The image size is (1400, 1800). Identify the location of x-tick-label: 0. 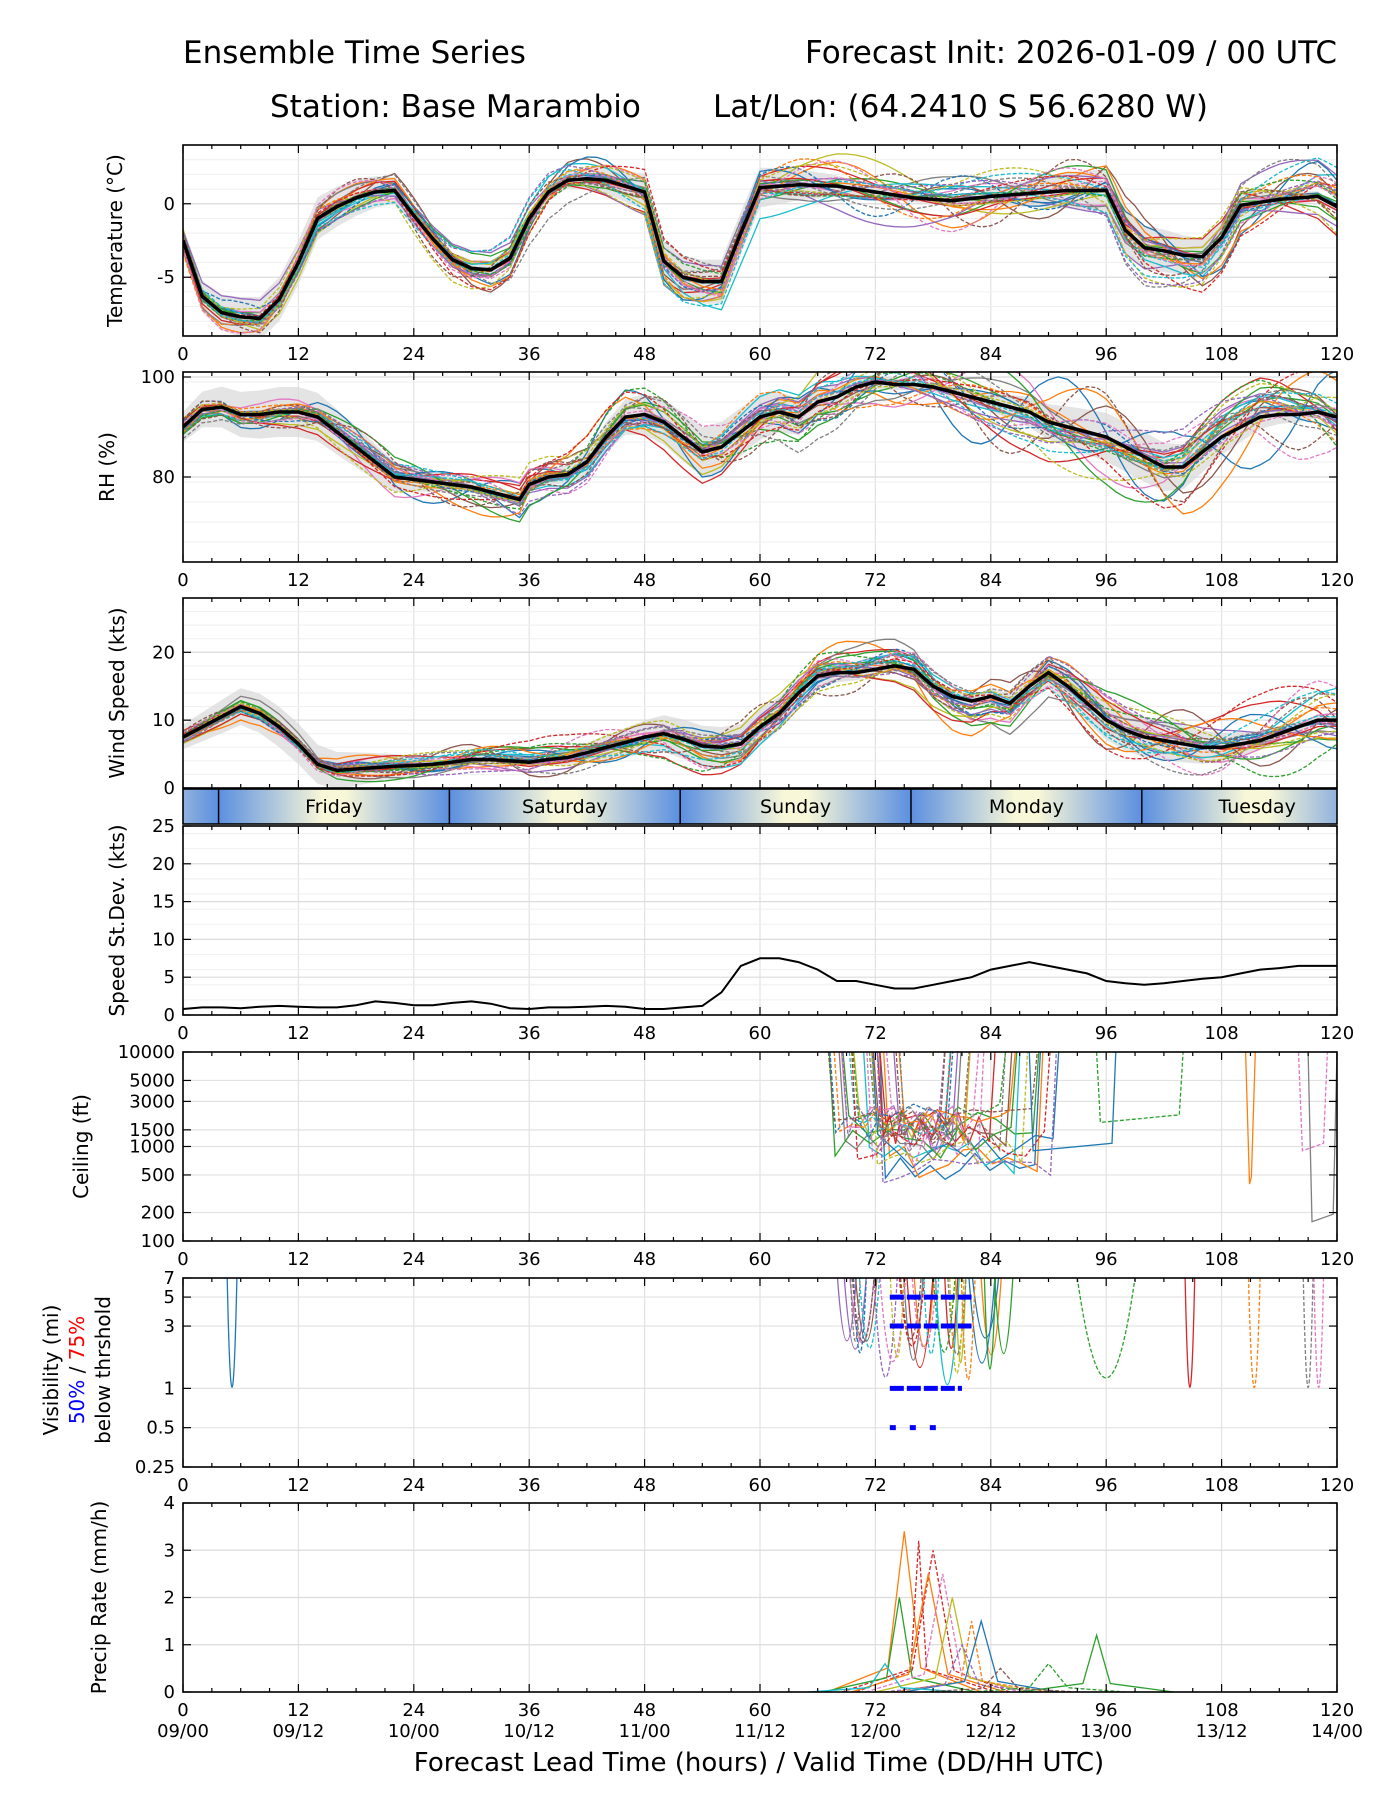
(182, 1033).